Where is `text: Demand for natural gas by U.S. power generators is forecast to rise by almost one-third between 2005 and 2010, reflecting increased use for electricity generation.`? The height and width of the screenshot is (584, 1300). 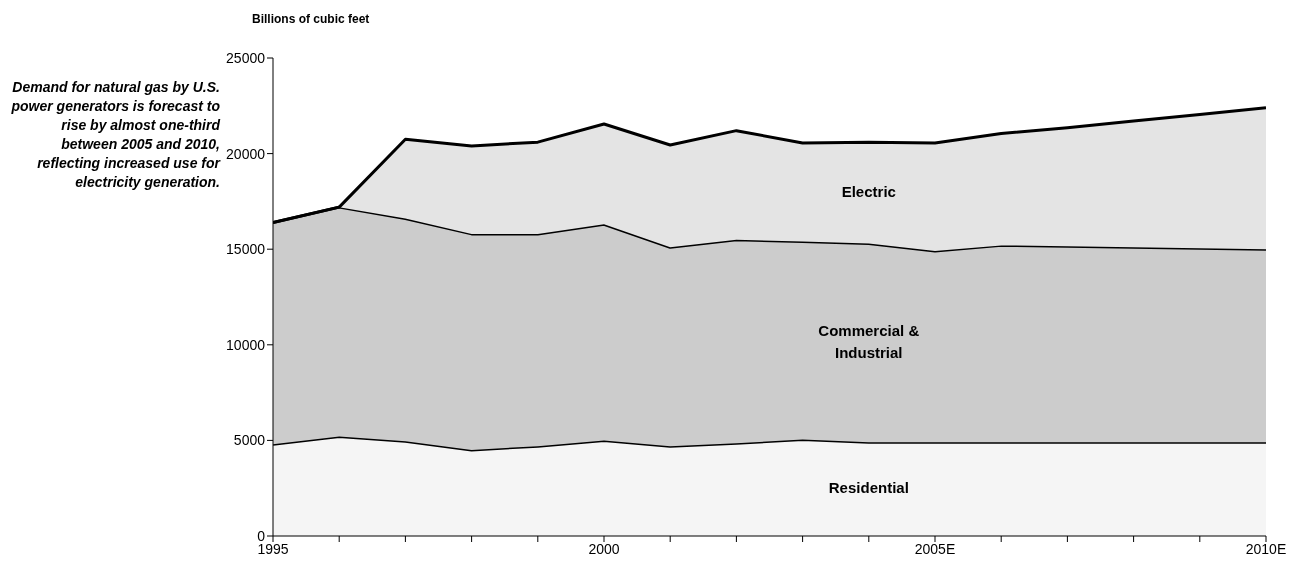
text: Demand for natural gas by U.S. power generators is forecast to rise by almost one-third between 2005 and 2010, reflecting increased use for electricity generation. is located at coordinates (115, 135).